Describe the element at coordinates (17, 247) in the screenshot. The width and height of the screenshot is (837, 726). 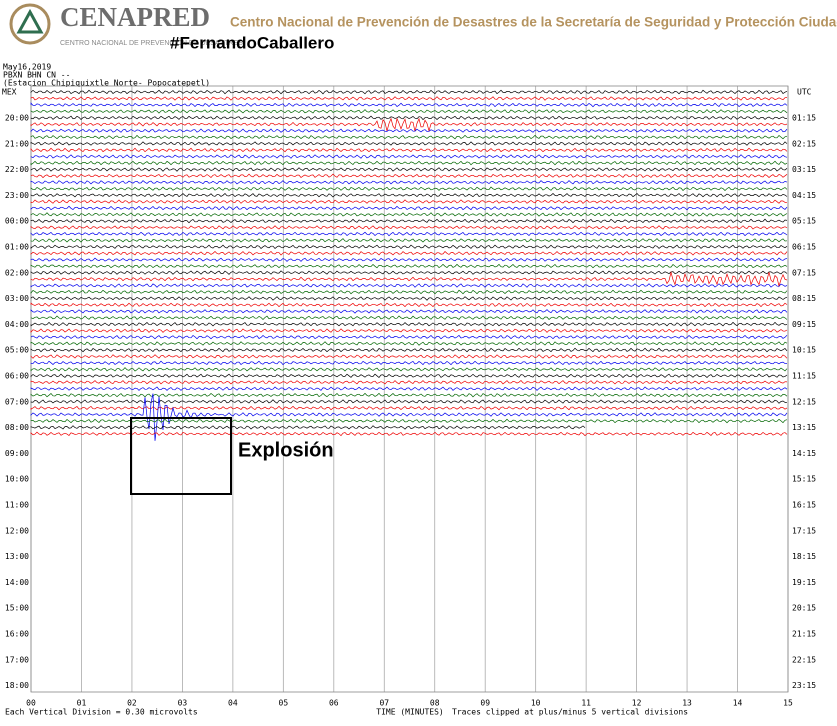
I see `left-time-label: 01:00` at that location.